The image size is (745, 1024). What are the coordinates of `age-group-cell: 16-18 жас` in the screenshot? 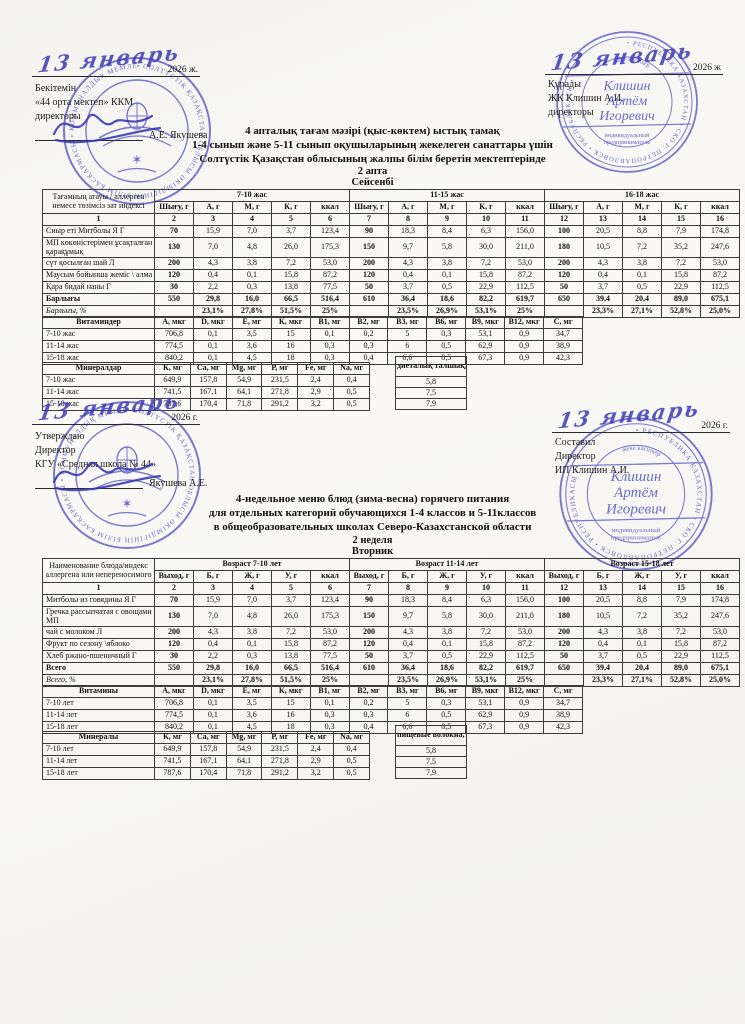 It's located at (642, 195).